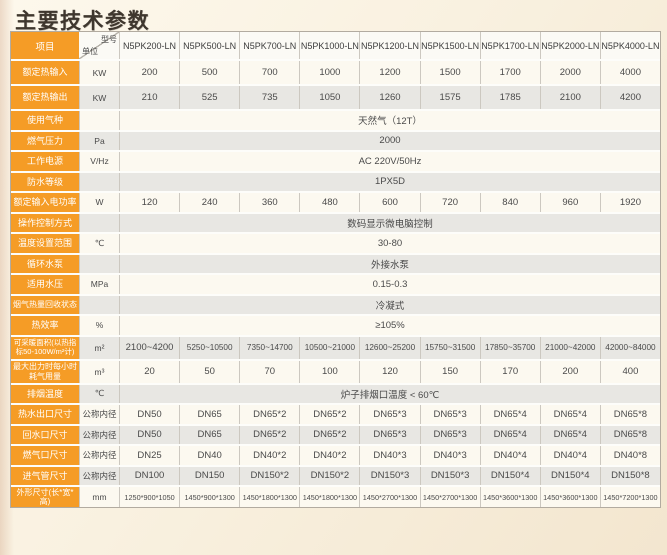  I want to click on row-label: 工作电源, so click(45, 161).